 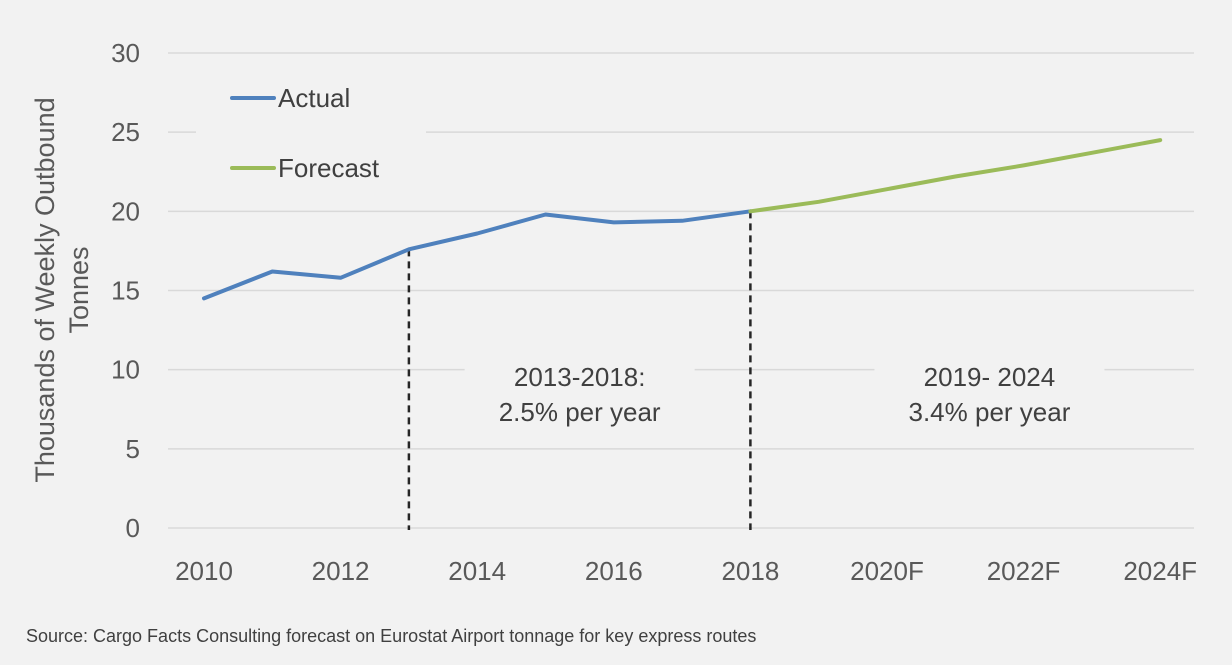 I want to click on legend-background, so click(x=311, y=132).